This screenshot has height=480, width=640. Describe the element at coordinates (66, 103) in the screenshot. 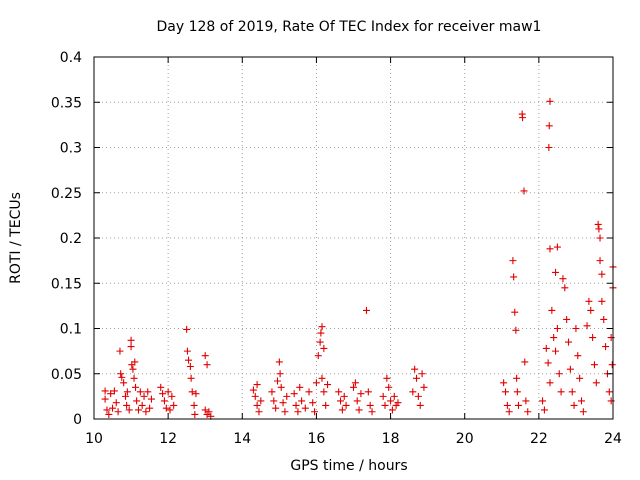

I see `y-tick-label: 0.35` at that location.